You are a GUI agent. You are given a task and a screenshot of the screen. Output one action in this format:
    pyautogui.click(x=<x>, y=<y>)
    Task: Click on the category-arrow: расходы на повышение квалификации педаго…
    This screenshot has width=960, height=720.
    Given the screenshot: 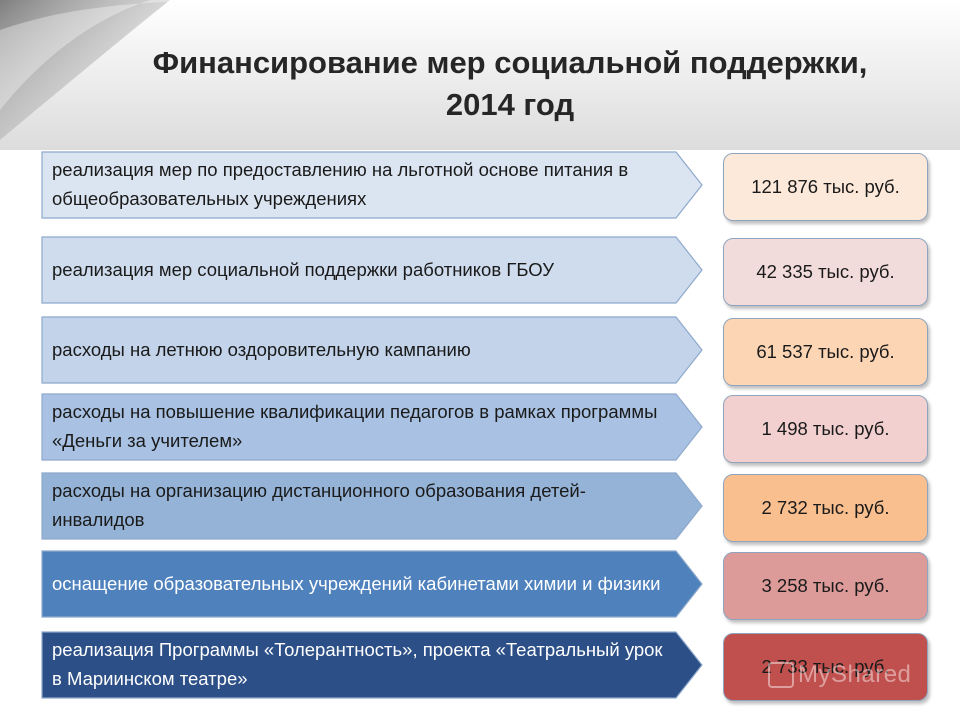 What is the action you would take?
    pyautogui.click(x=374, y=426)
    